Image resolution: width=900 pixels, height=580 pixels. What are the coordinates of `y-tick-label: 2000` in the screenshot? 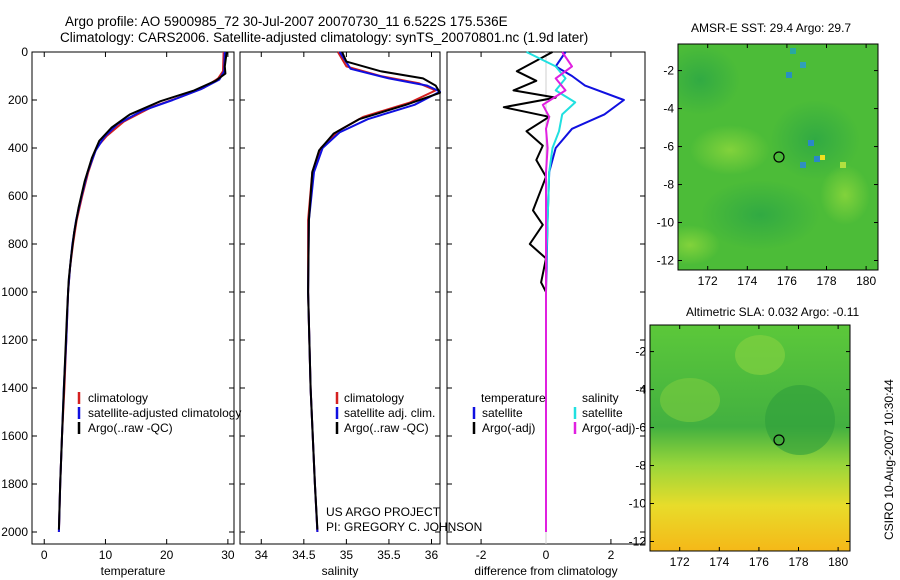 It's located at (14, 532).